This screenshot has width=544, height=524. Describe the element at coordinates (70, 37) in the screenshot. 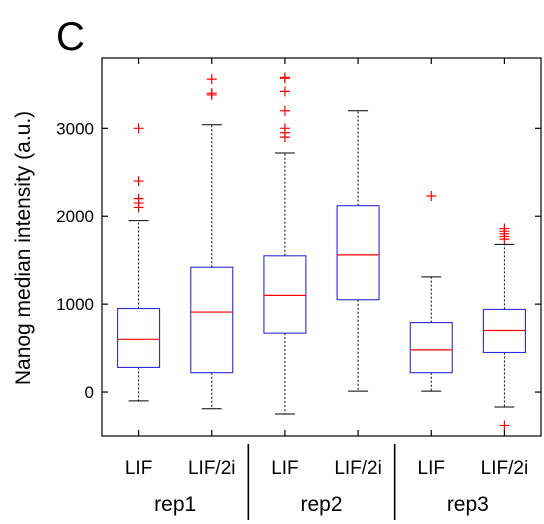

I see `panel-label: C` at that location.